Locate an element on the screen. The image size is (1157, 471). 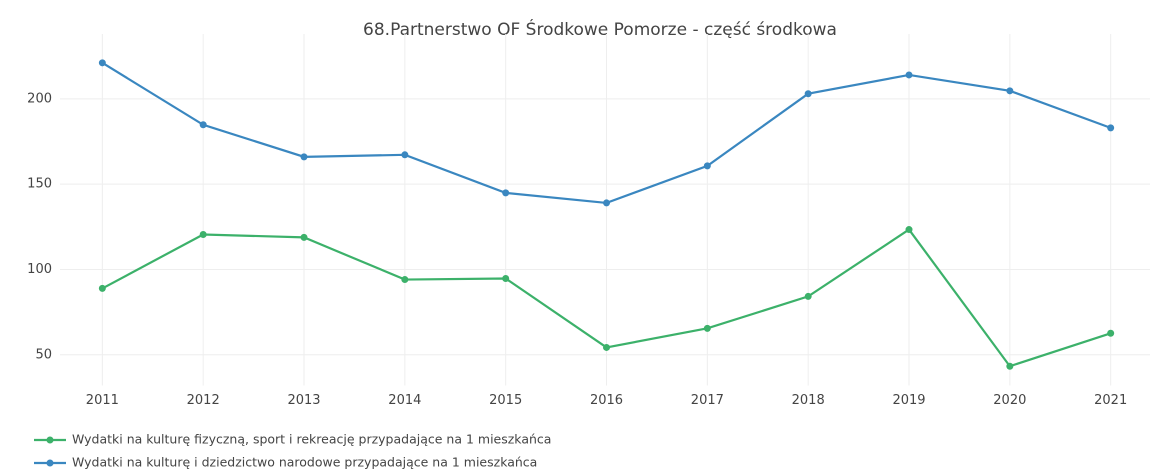
x-tick-label: 2012 is located at coordinates (203, 400).